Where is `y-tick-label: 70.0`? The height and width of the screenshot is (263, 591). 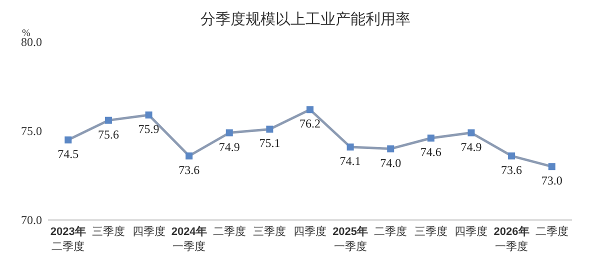
y-tick-label: 70.0 is located at coordinates (31, 220).